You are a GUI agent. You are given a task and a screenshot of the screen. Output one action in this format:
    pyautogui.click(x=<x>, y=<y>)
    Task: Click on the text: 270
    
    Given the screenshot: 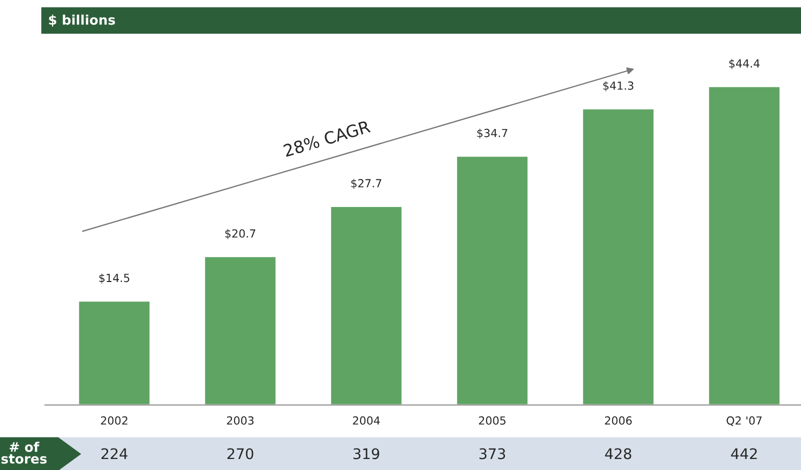 What is the action you would take?
    pyautogui.click(x=240, y=454)
    